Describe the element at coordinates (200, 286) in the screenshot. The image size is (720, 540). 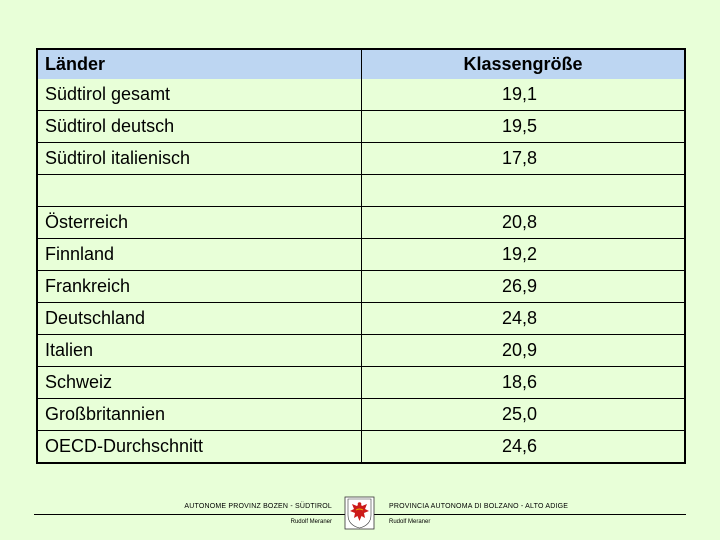
I see `country-cell: Frankreich` at that location.